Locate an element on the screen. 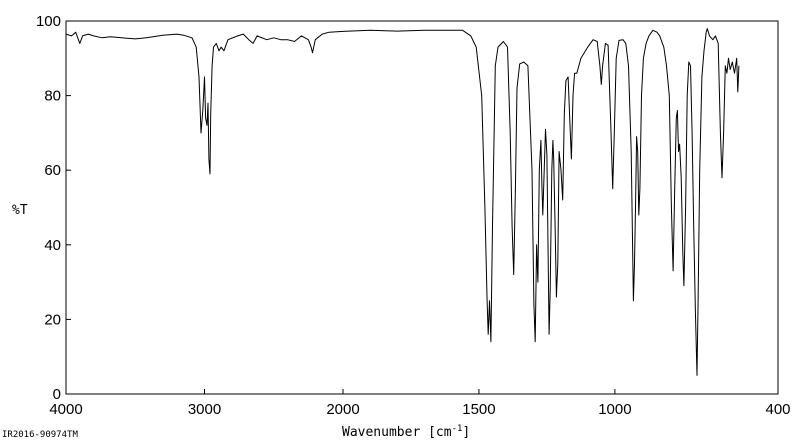 The width and height of the screenshot is (800, 441). y-tick-label: 20 is located at coordinates (52, 319).